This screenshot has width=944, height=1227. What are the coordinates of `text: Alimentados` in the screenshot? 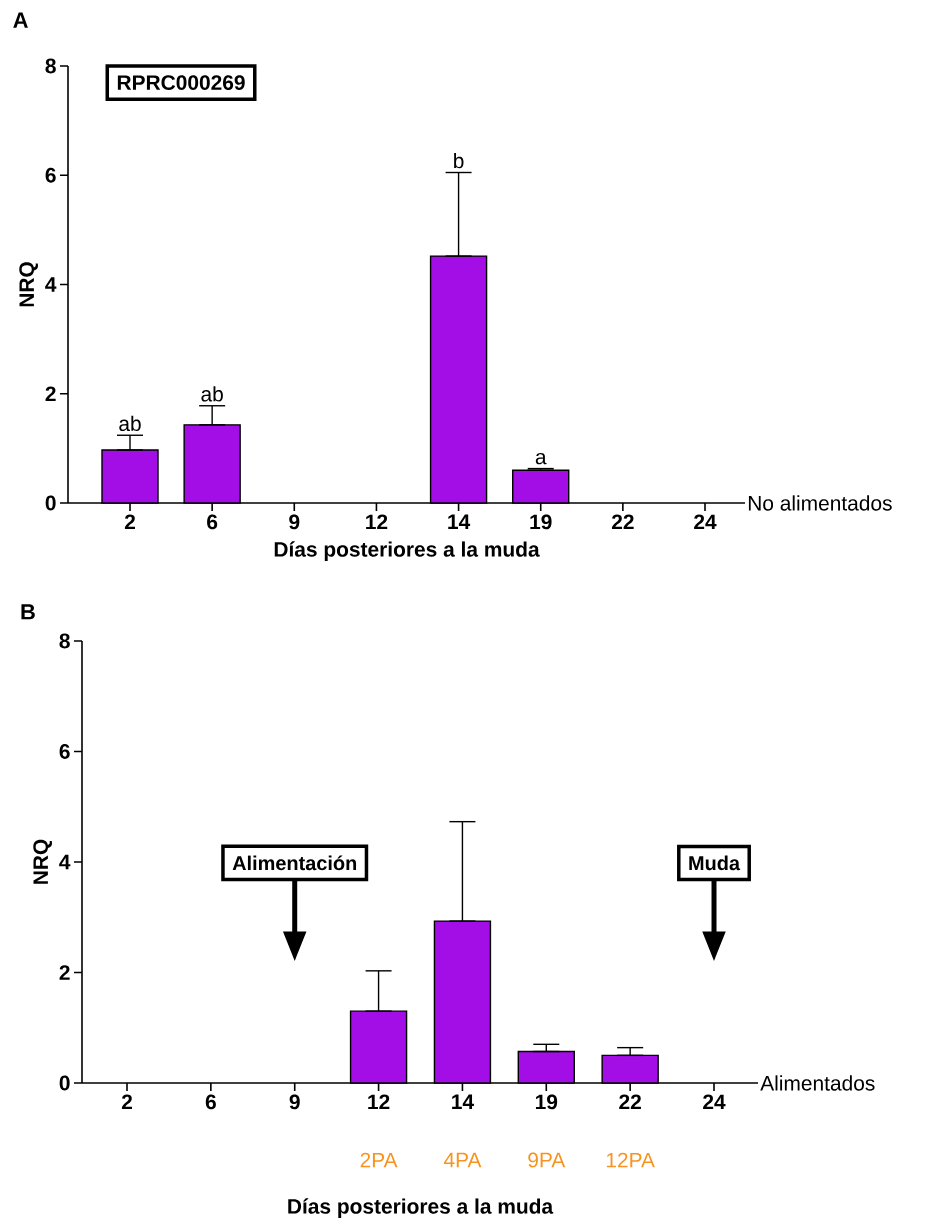 It's located at (817, 1083).